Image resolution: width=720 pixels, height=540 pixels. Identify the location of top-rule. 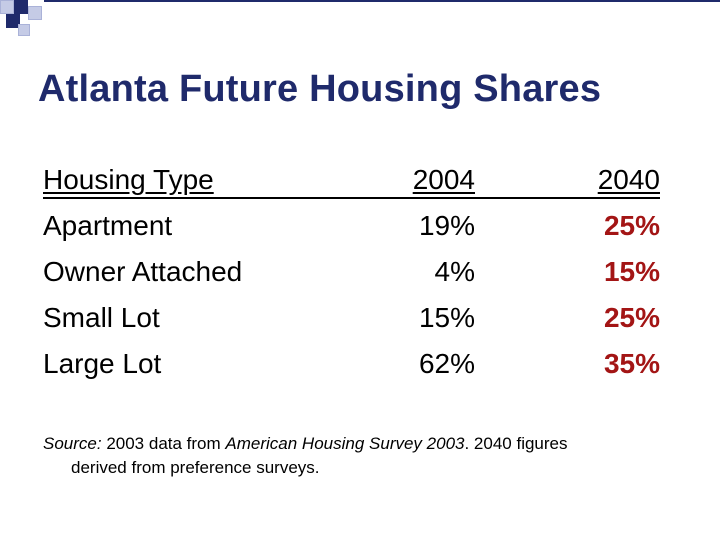
(382, 1).